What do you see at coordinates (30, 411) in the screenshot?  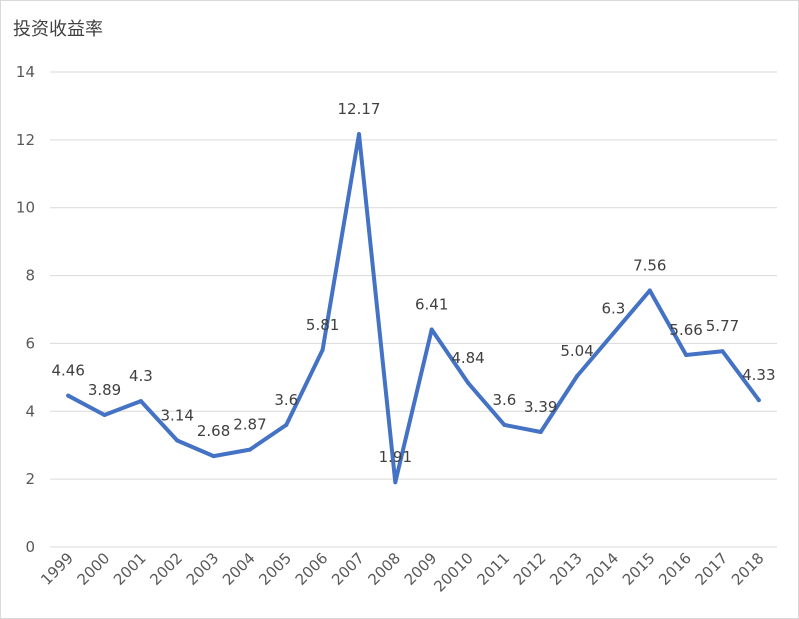 I see `y-tick-label: 4` at bounding box center [30, 411].